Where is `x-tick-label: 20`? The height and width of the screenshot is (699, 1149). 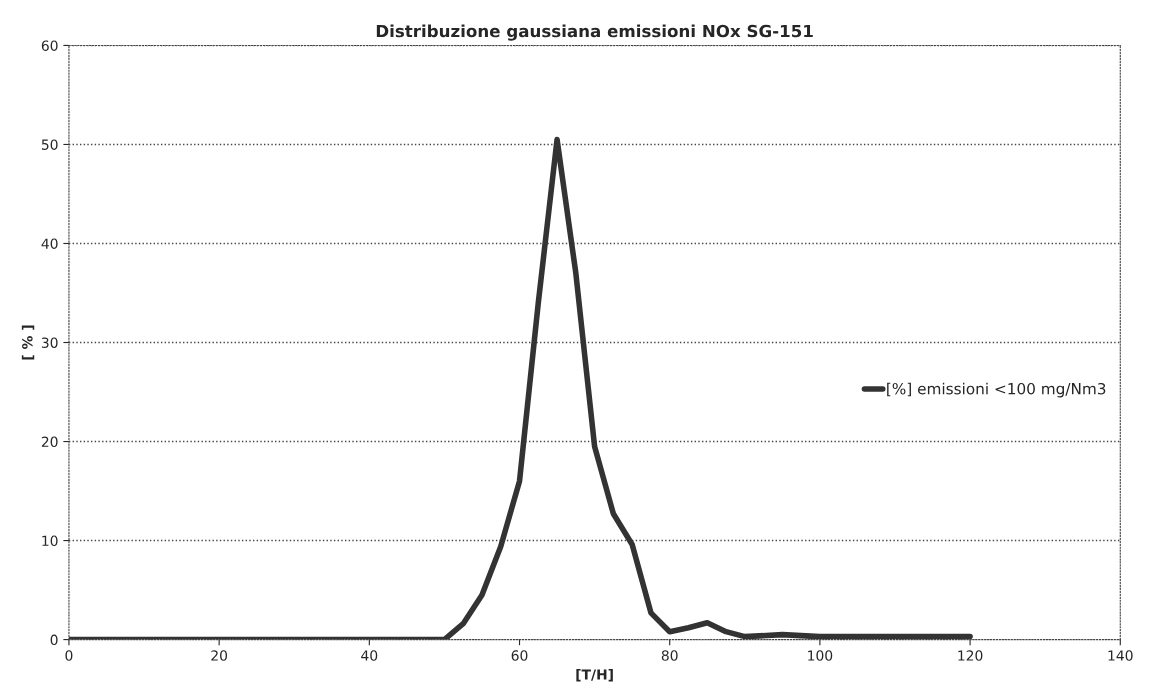 x-tick-label: 20 is located at coordinates (219, 655).